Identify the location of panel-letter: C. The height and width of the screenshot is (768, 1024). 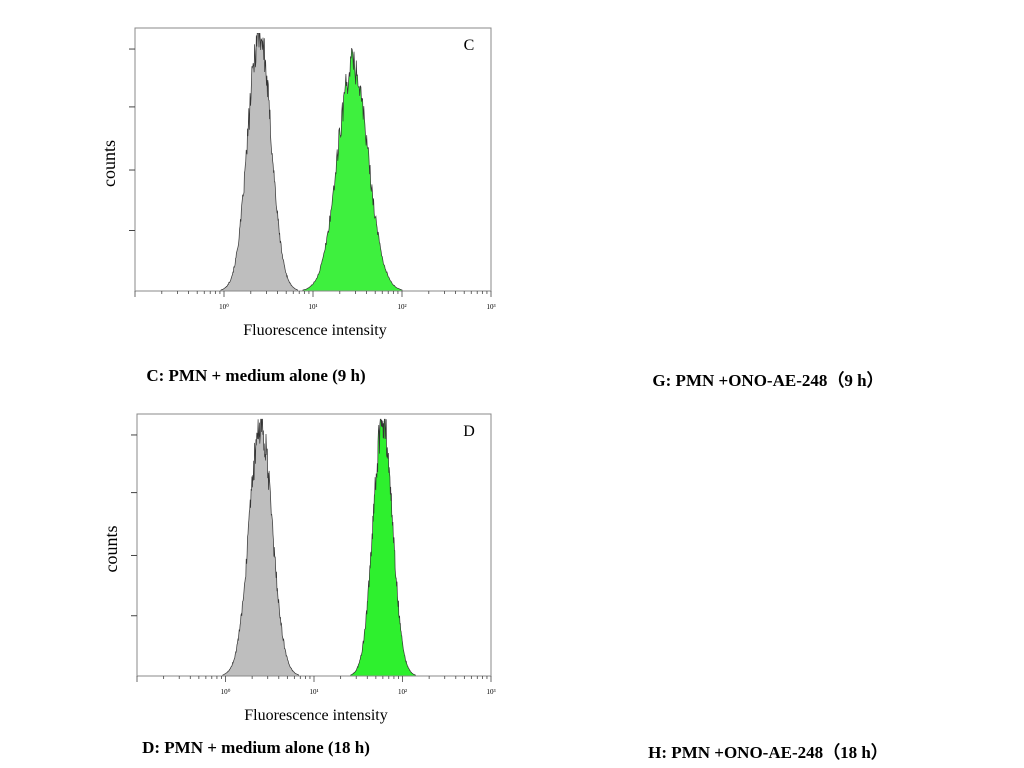
(469, 45).